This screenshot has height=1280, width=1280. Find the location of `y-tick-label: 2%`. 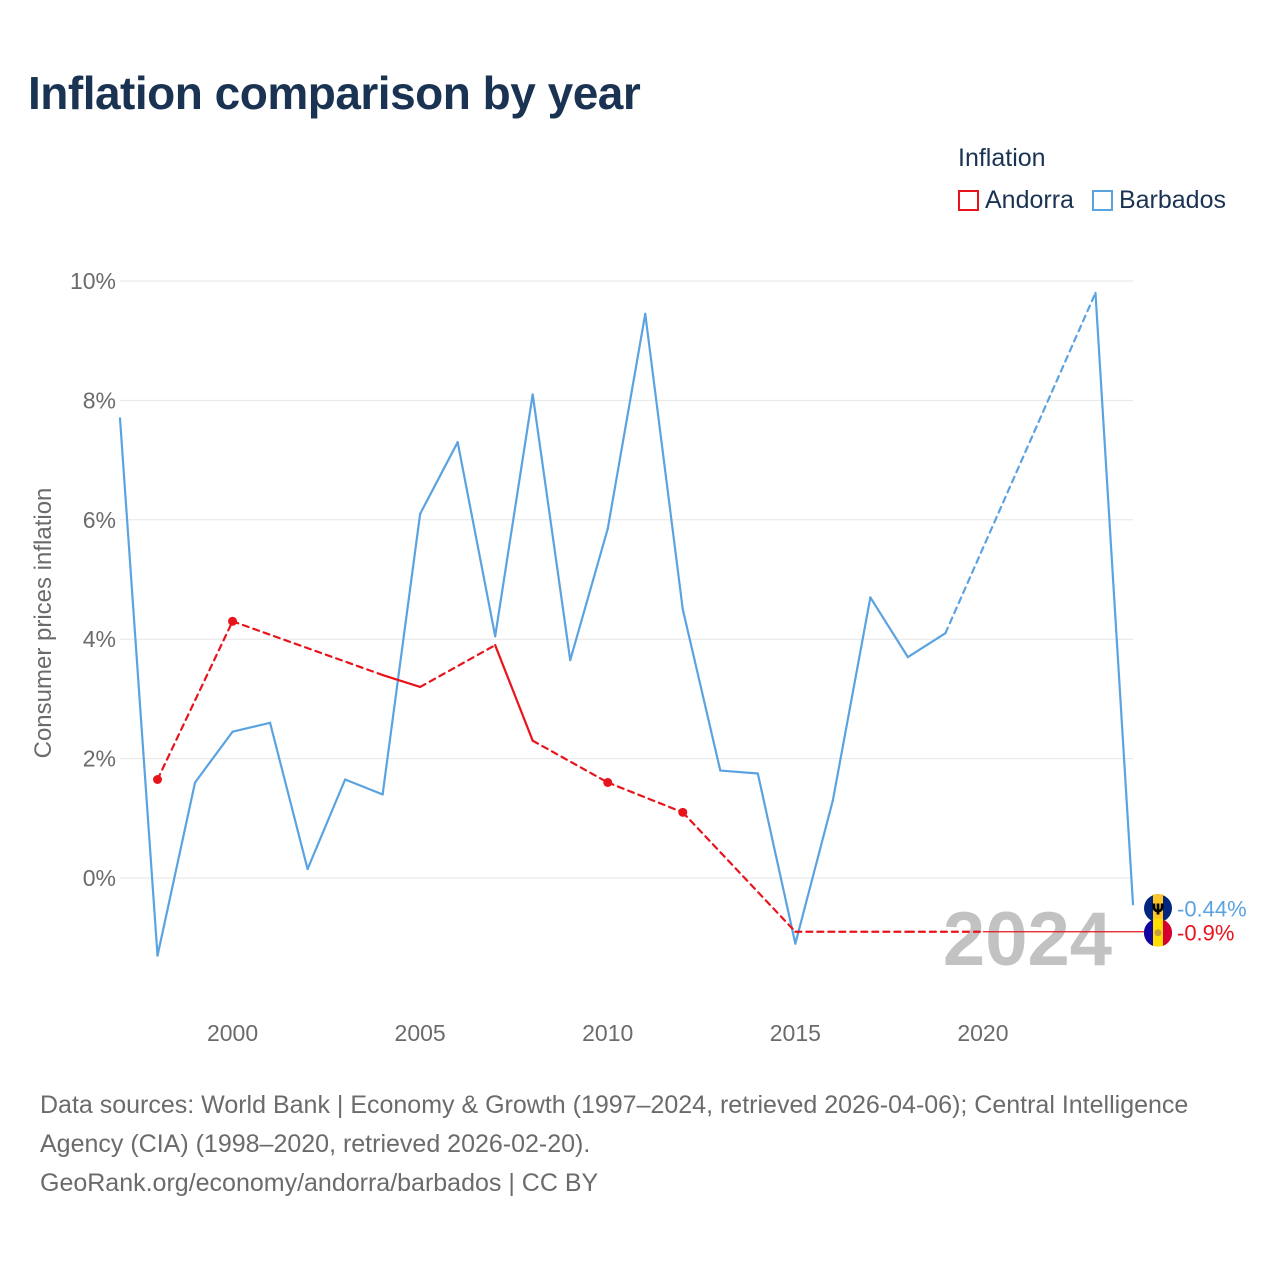

y-tick-label: 2% is located at coordinates (99, 759).